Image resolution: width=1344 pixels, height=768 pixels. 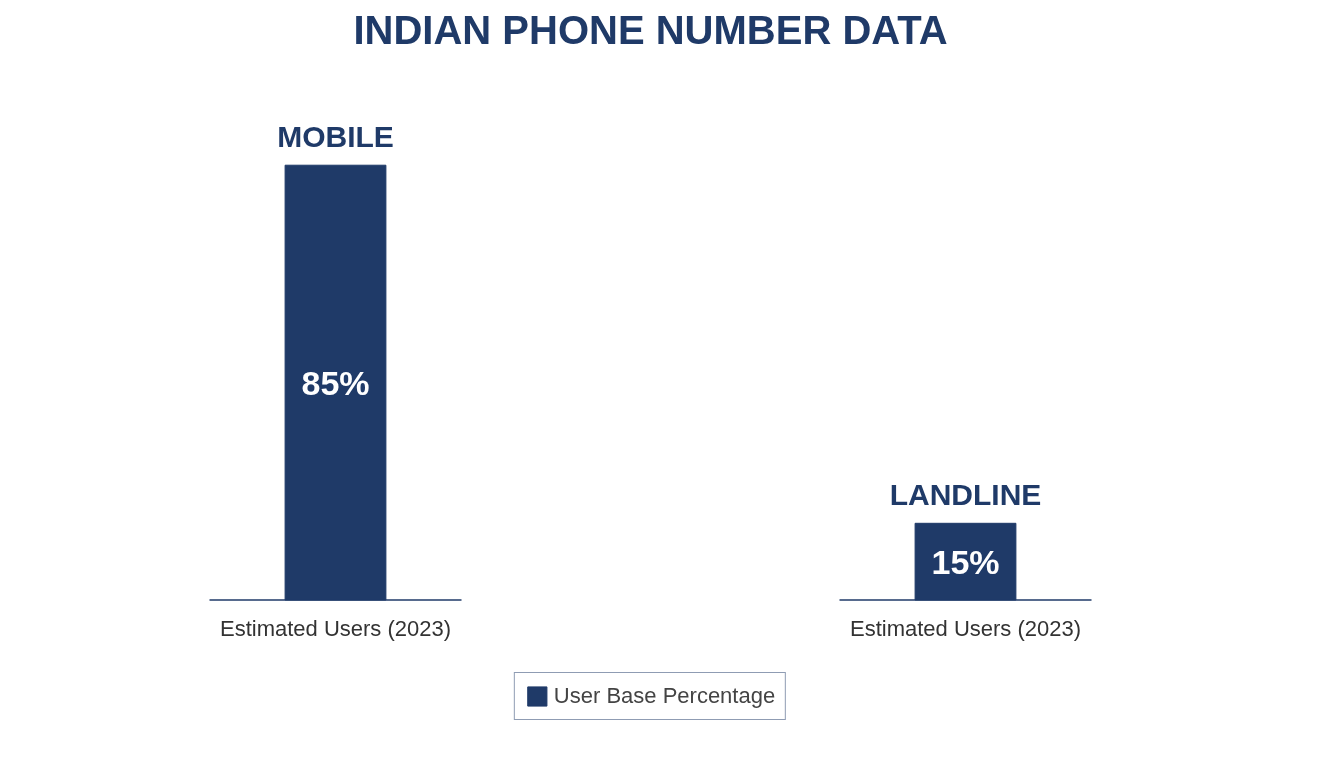 I want to click on x-axis-title: Estimated Users (2023), so click(x=335, y=629).